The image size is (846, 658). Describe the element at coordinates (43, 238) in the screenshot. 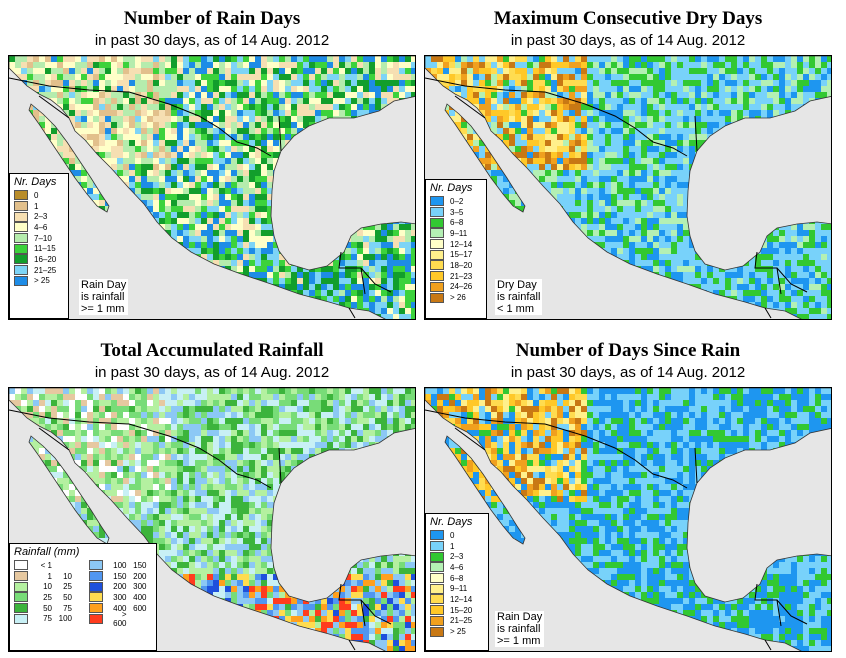

I see `legend-label: 7–10` at that location.